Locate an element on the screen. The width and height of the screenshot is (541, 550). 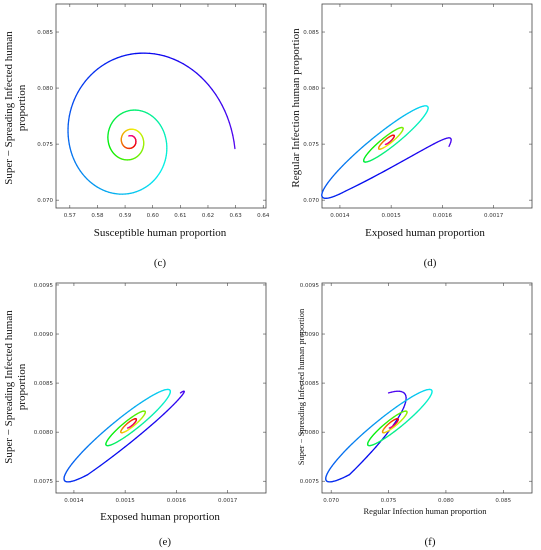
y-axis-label-line: Regular Infection human proportion is located at coordinates (296, 108).